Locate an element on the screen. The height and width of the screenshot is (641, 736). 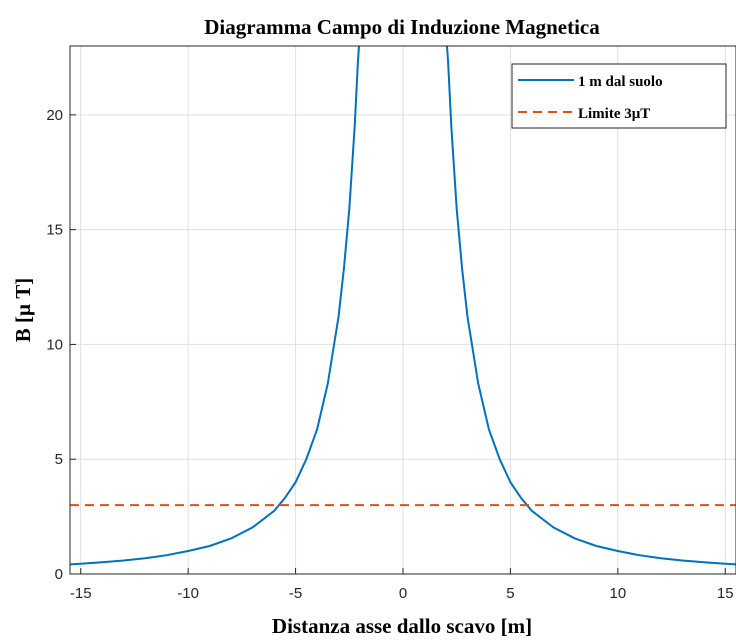
legend: 1 m dal suolo Limite 3μT is located at coordinates (619, 96).